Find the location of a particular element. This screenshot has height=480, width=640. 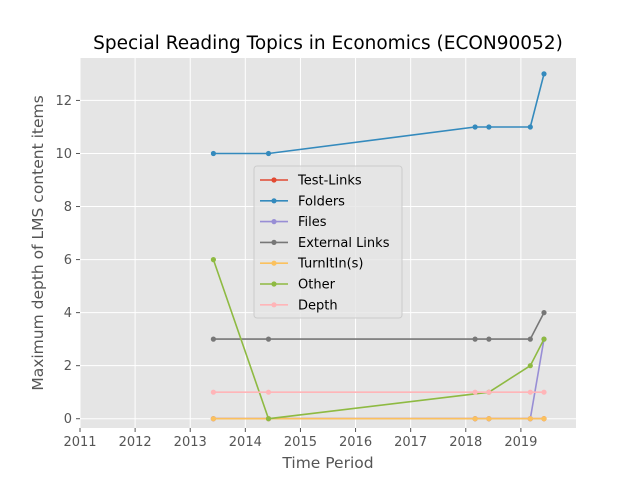

legend-marker-turnitin-s is located at coordinates (274, 263).